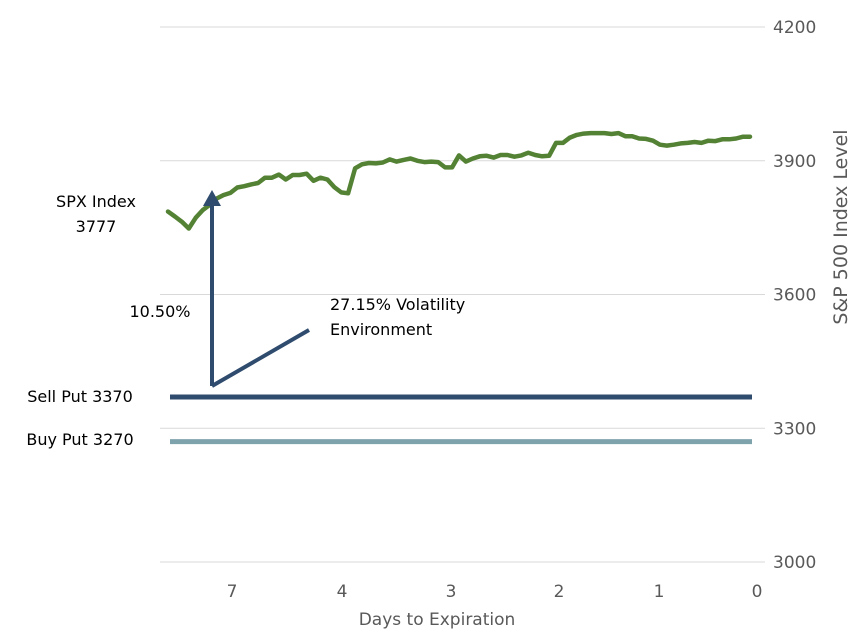  What do you see at coordinates (96, 226) in the screenshot?
I see `spx-label-line2: 3777` at bounding box center [96, 226].